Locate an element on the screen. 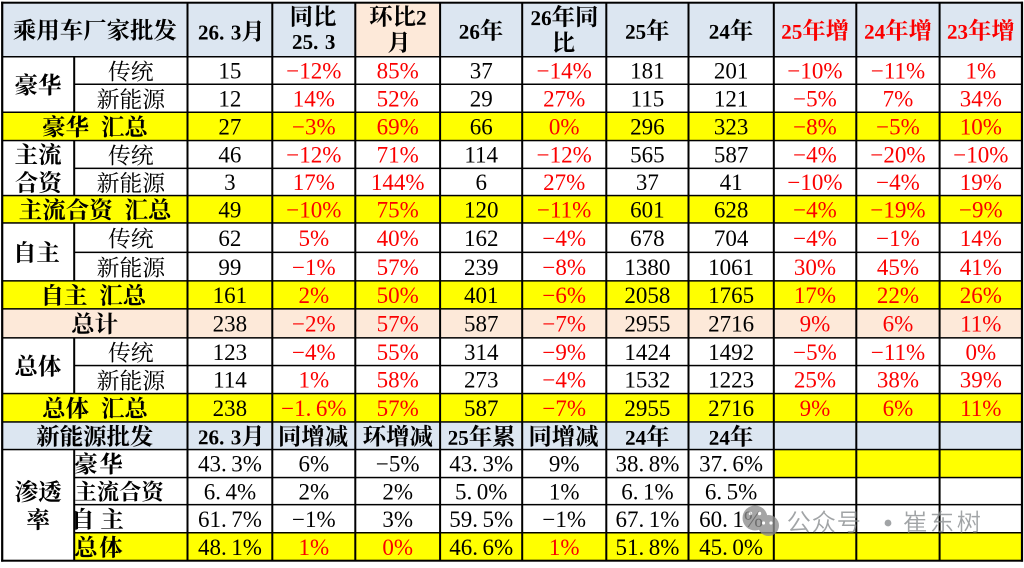  svg-text: 19% is located at coordinates (981, 182).